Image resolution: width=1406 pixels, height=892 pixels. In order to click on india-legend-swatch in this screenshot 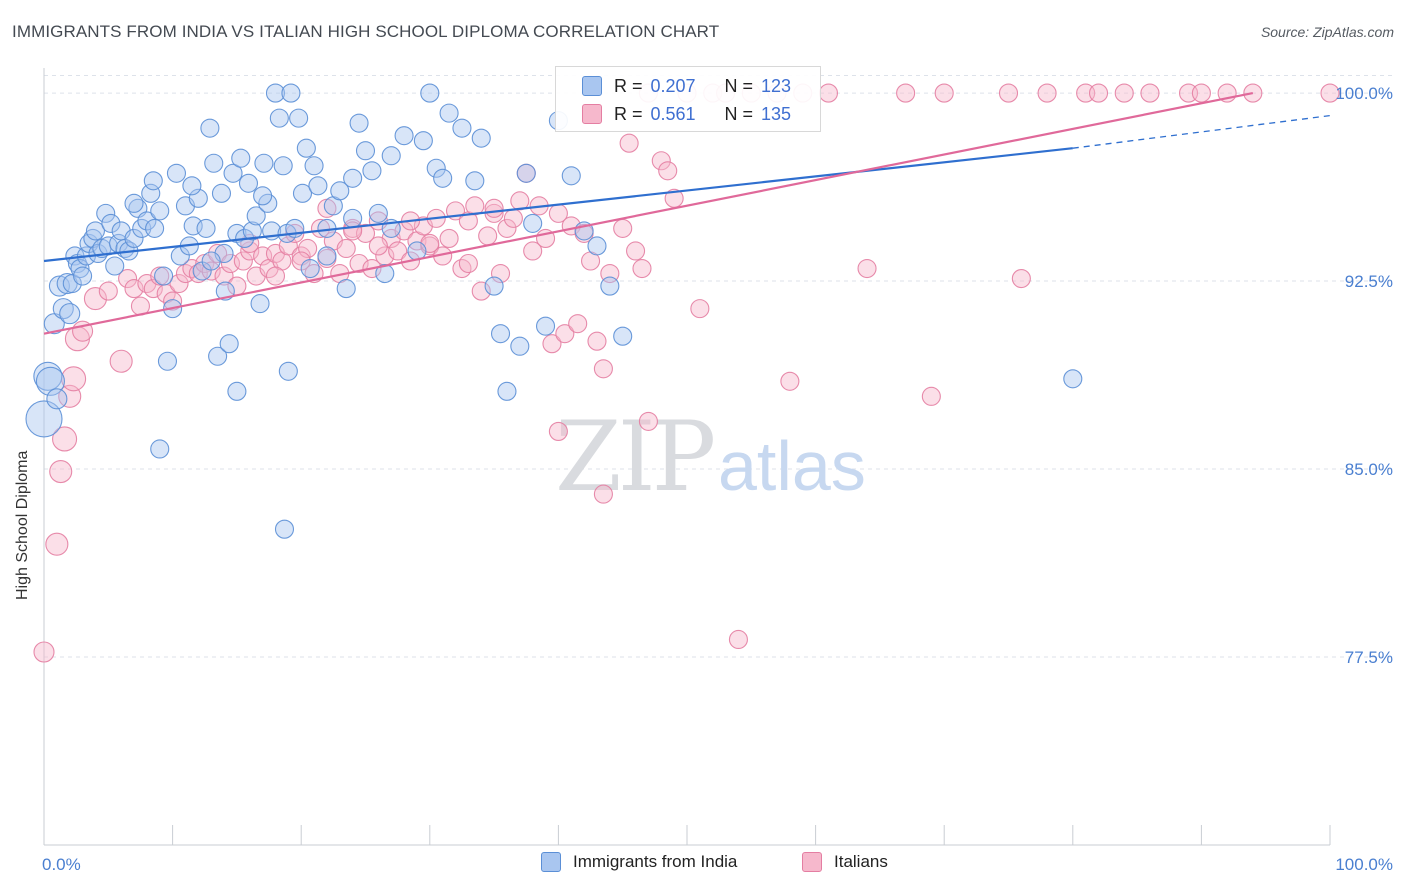, I will do `click(551, 862)`.